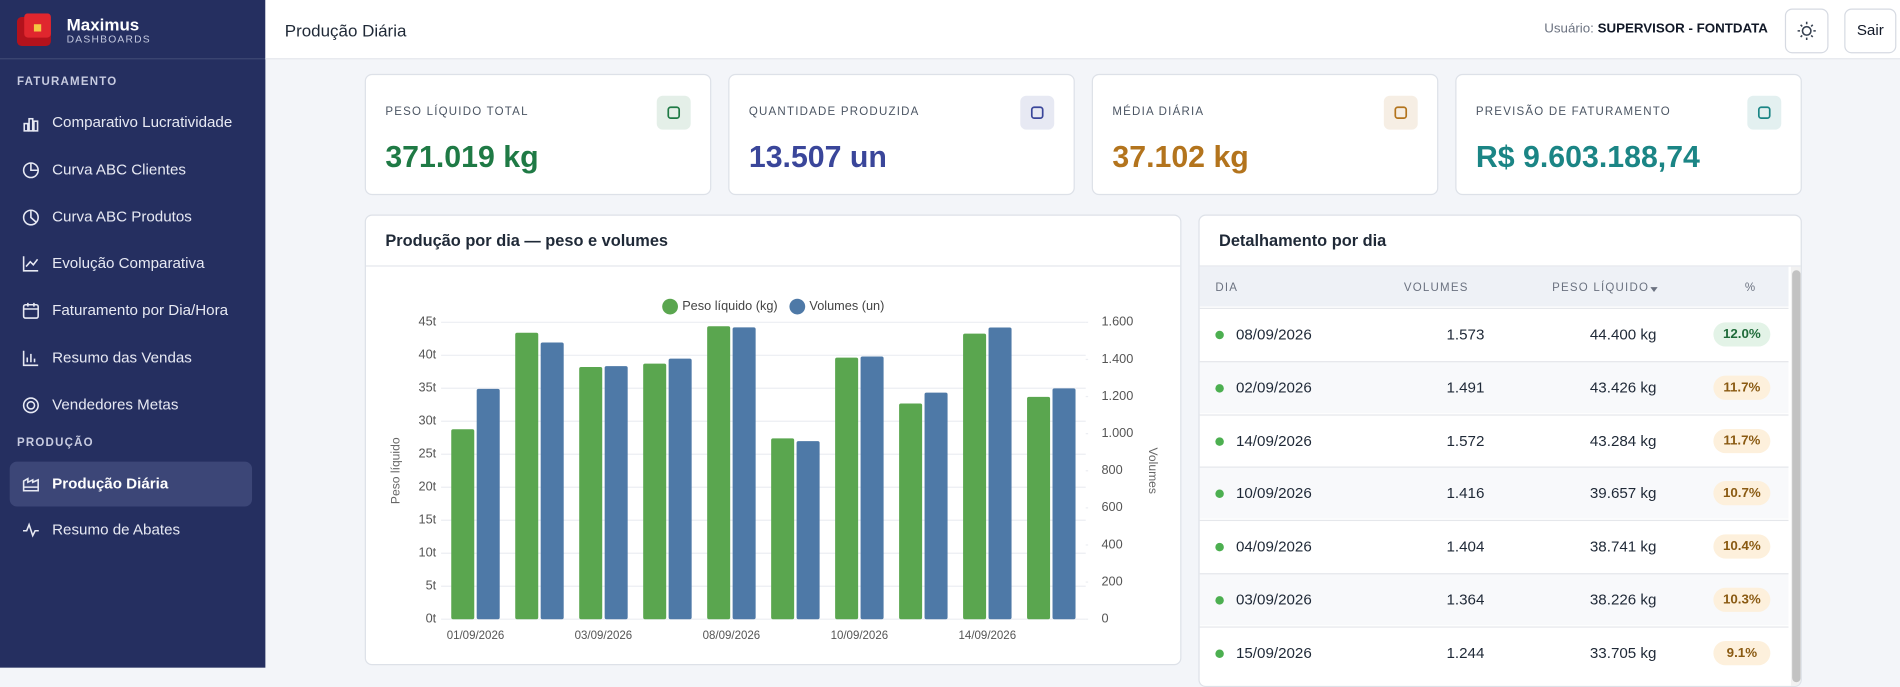 The width and height of the screenshot is (1900, 687). Describe the element at coordinates (428, 354) in the screenshot. I see `y-tick-label: 40t` at that location.